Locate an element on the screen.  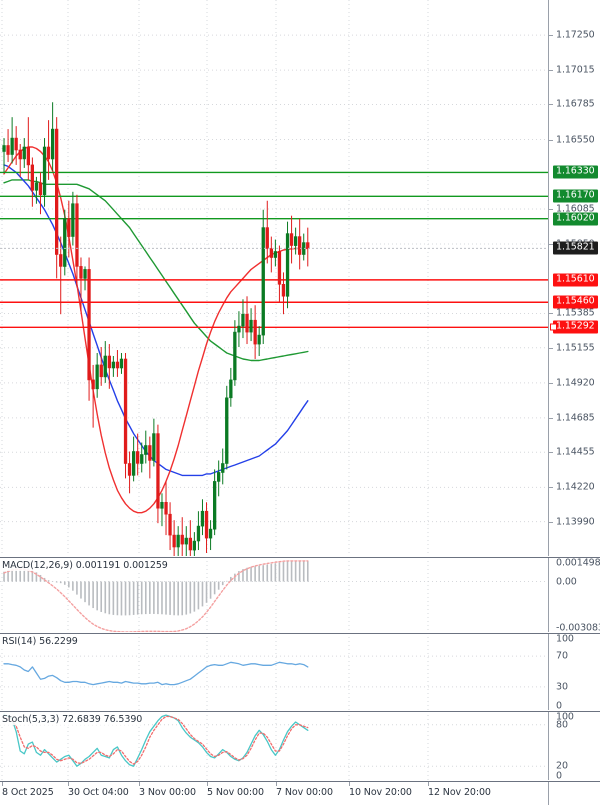
price-axis-label: 1.15385 is located at coordinates (575, 313).